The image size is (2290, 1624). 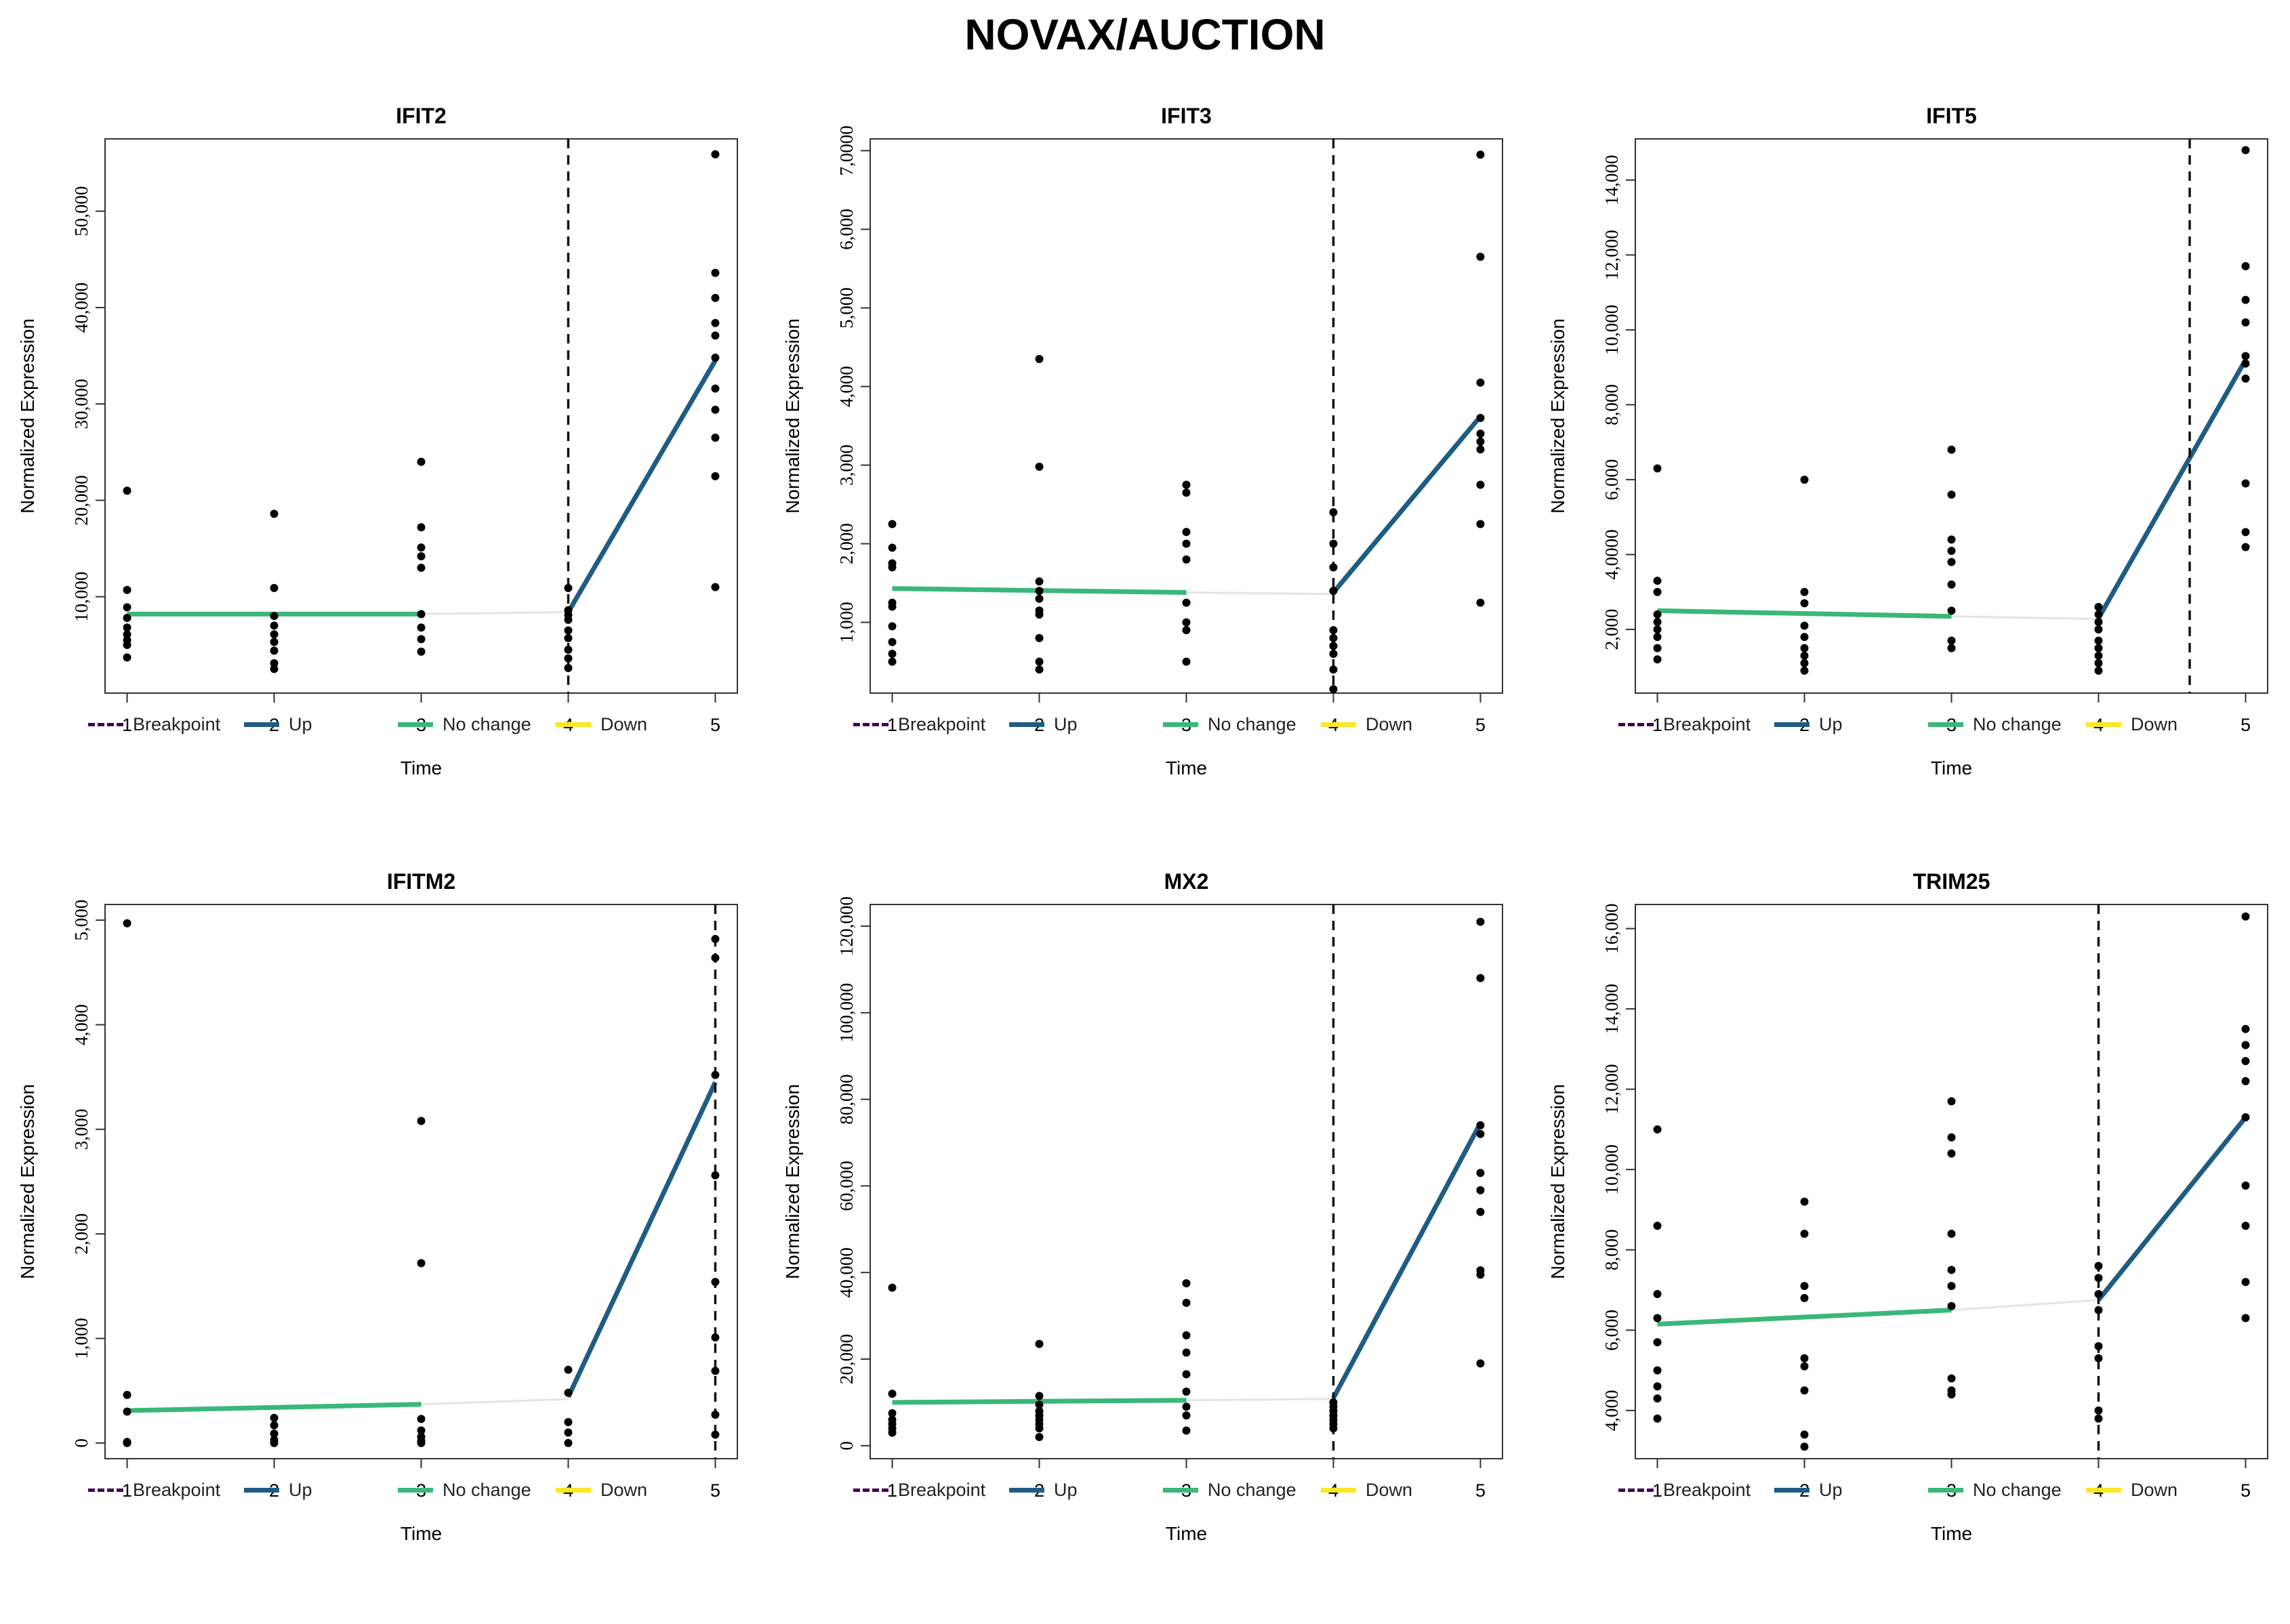 What do you see at coordinates (1186, 1533) in the screenshot?
I see `x-axis-label: Time` at bounding box center [1186, 1533].